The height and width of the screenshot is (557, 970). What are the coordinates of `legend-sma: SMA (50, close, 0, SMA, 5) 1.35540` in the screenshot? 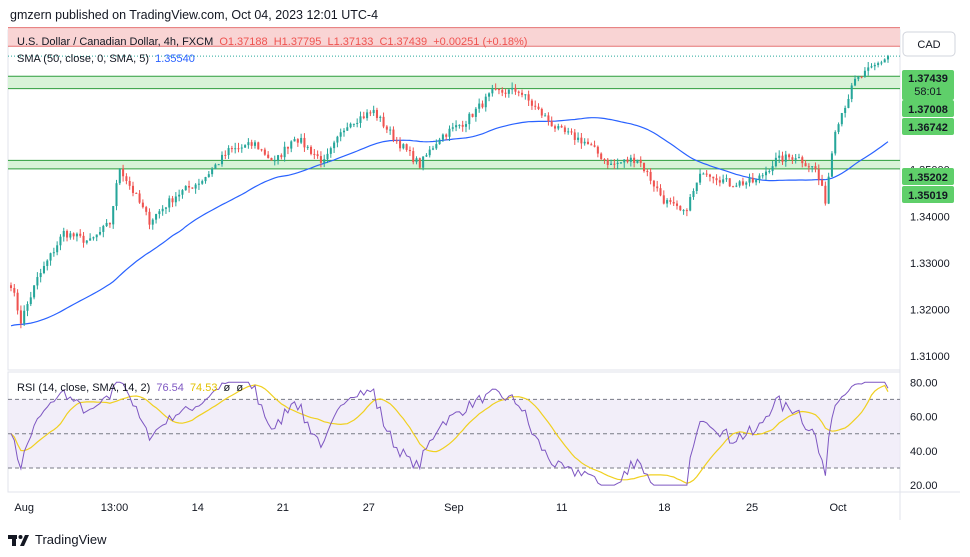 It's located at (107, 59).